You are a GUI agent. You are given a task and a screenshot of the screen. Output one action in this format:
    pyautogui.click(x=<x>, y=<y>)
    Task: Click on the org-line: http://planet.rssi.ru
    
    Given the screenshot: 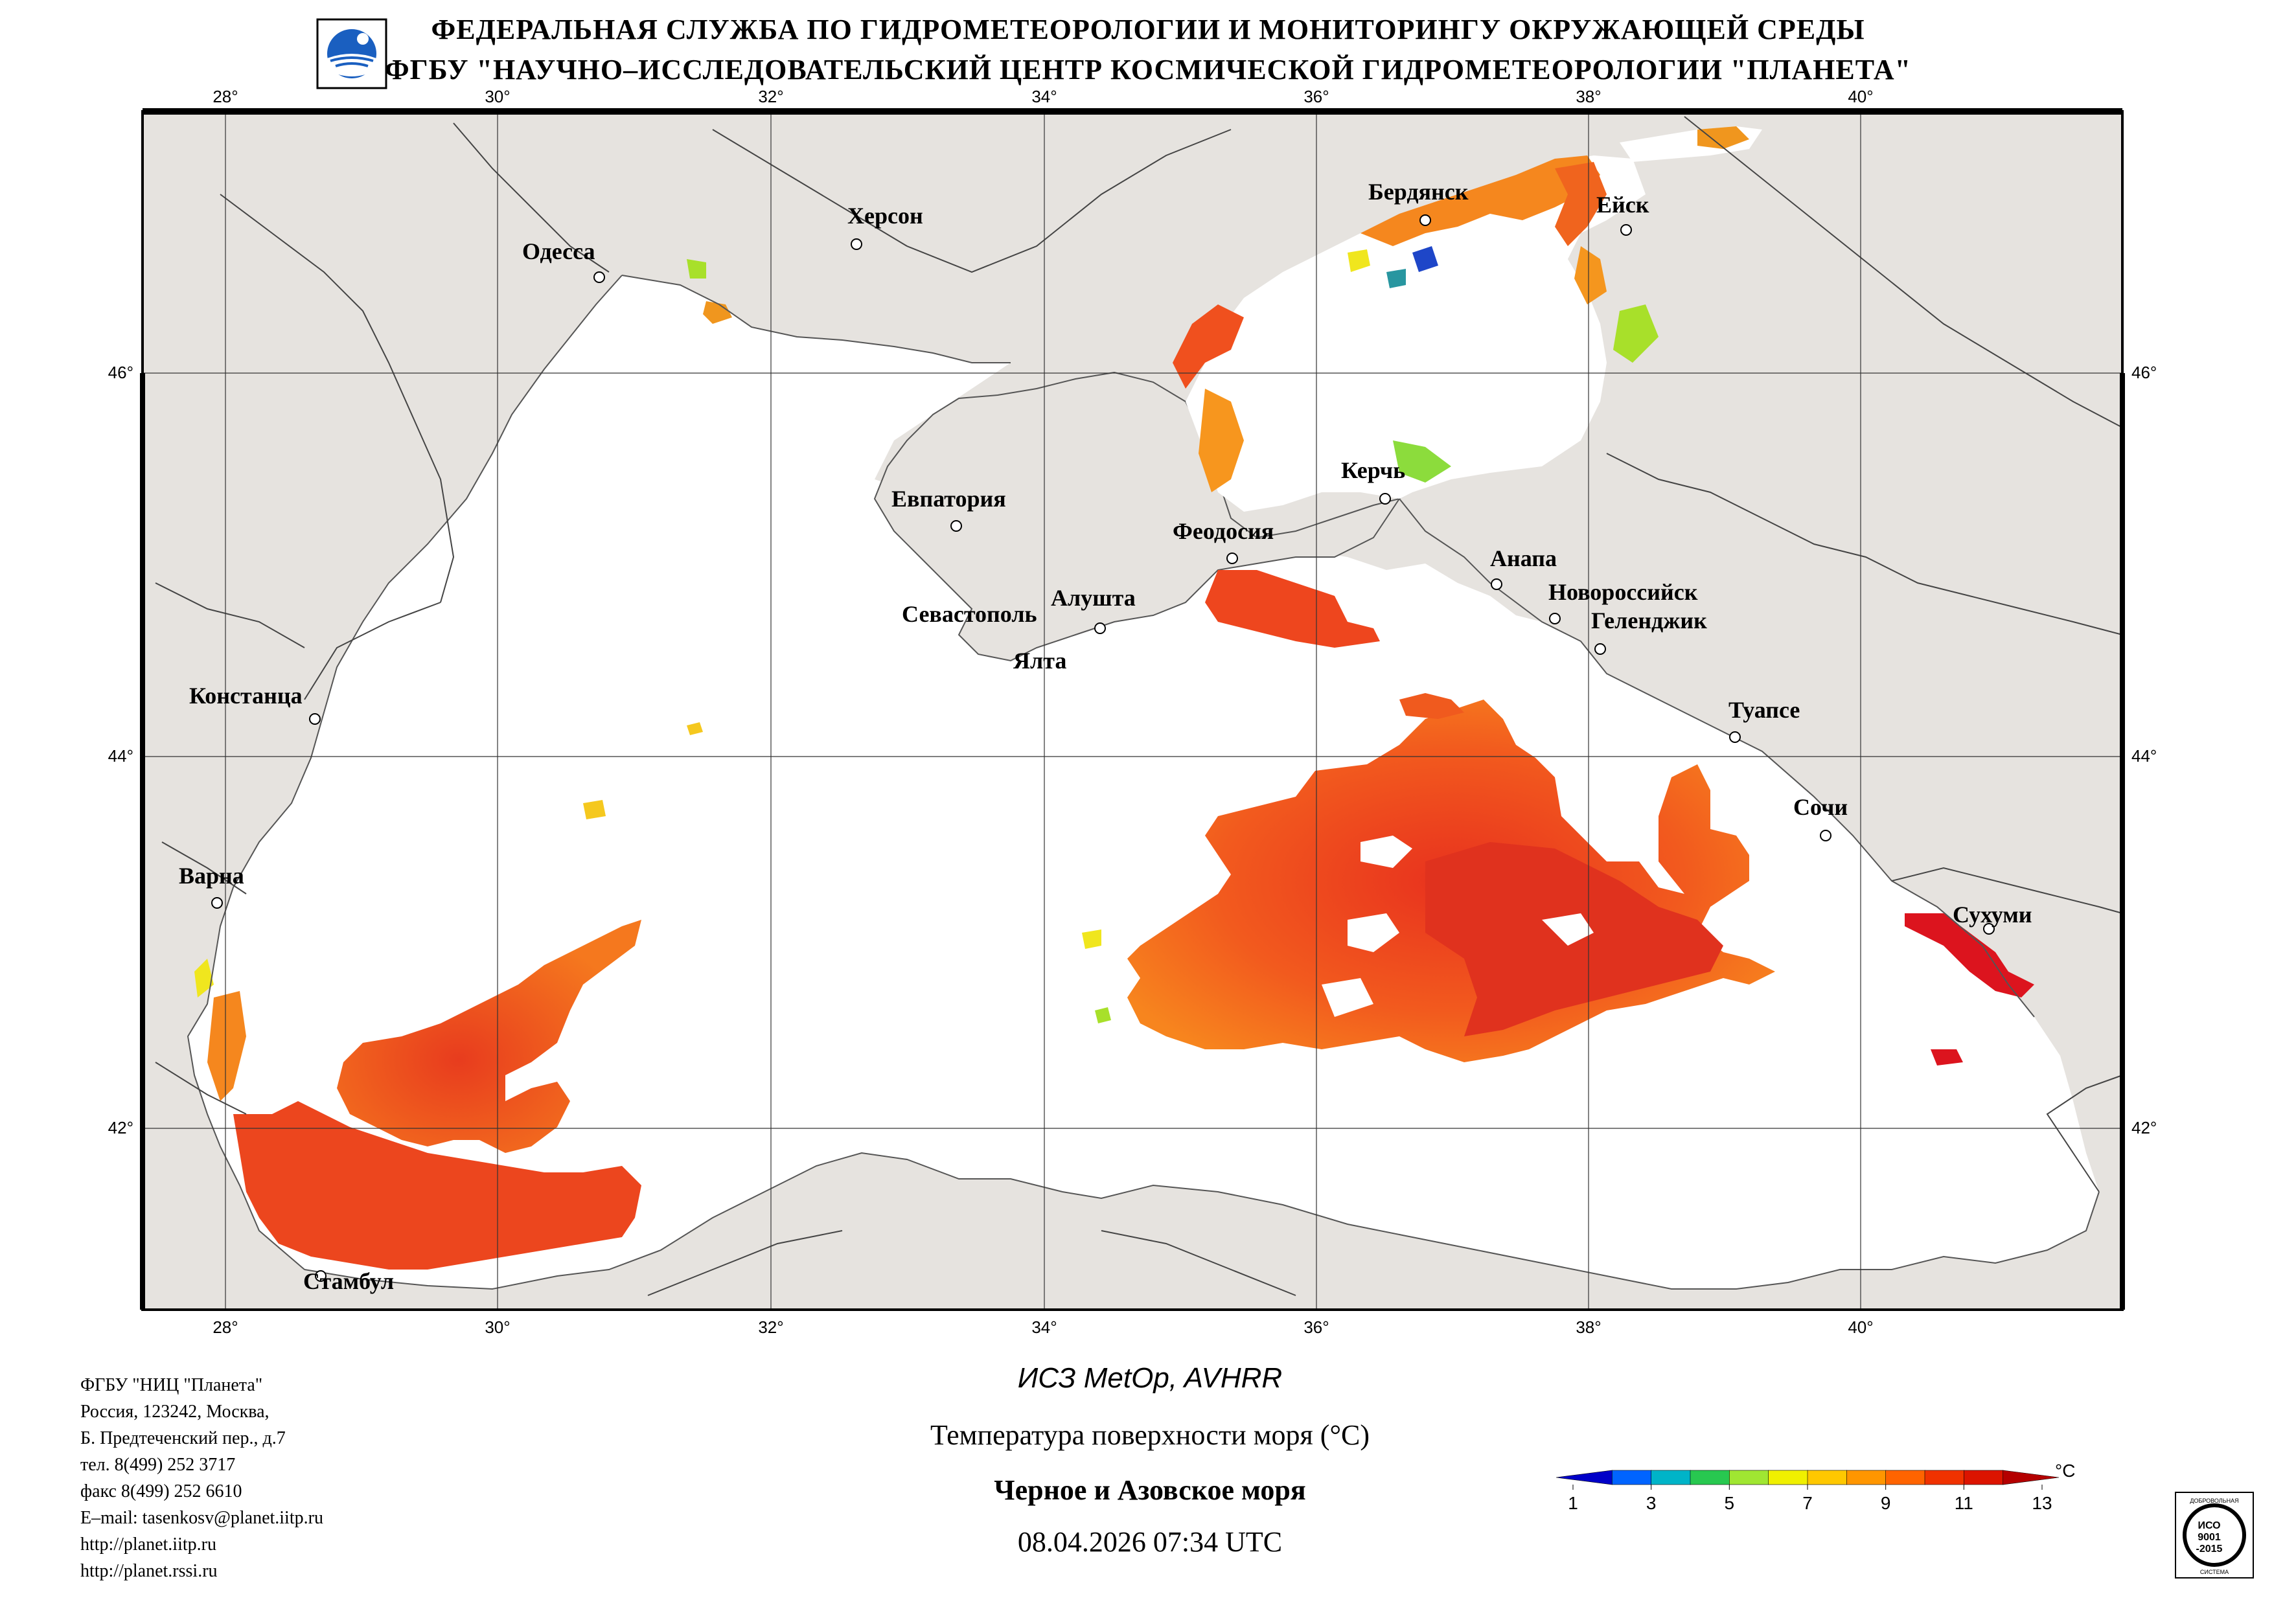 What is the action you would take?
    pyautogui.click(x=149, y=1571)
    